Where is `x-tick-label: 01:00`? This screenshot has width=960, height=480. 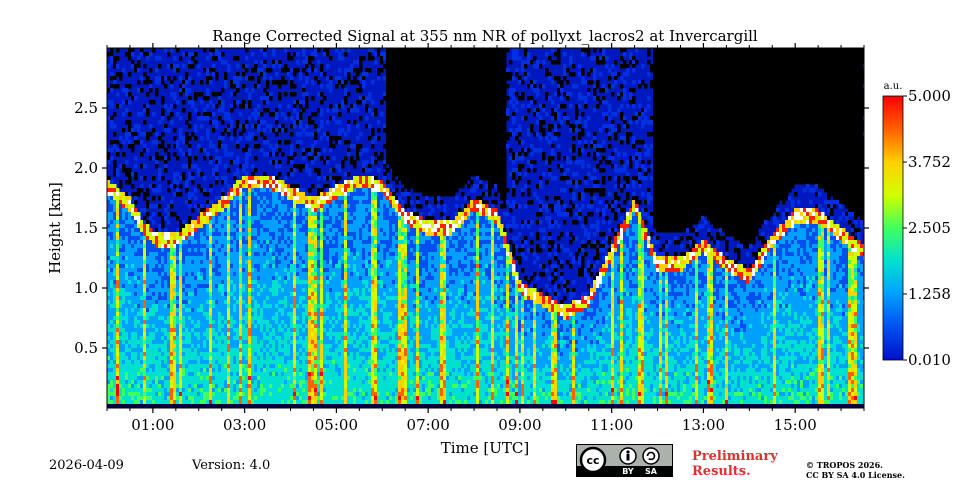
x-tick-label: 01:00 is located at coordinates (152, 425).